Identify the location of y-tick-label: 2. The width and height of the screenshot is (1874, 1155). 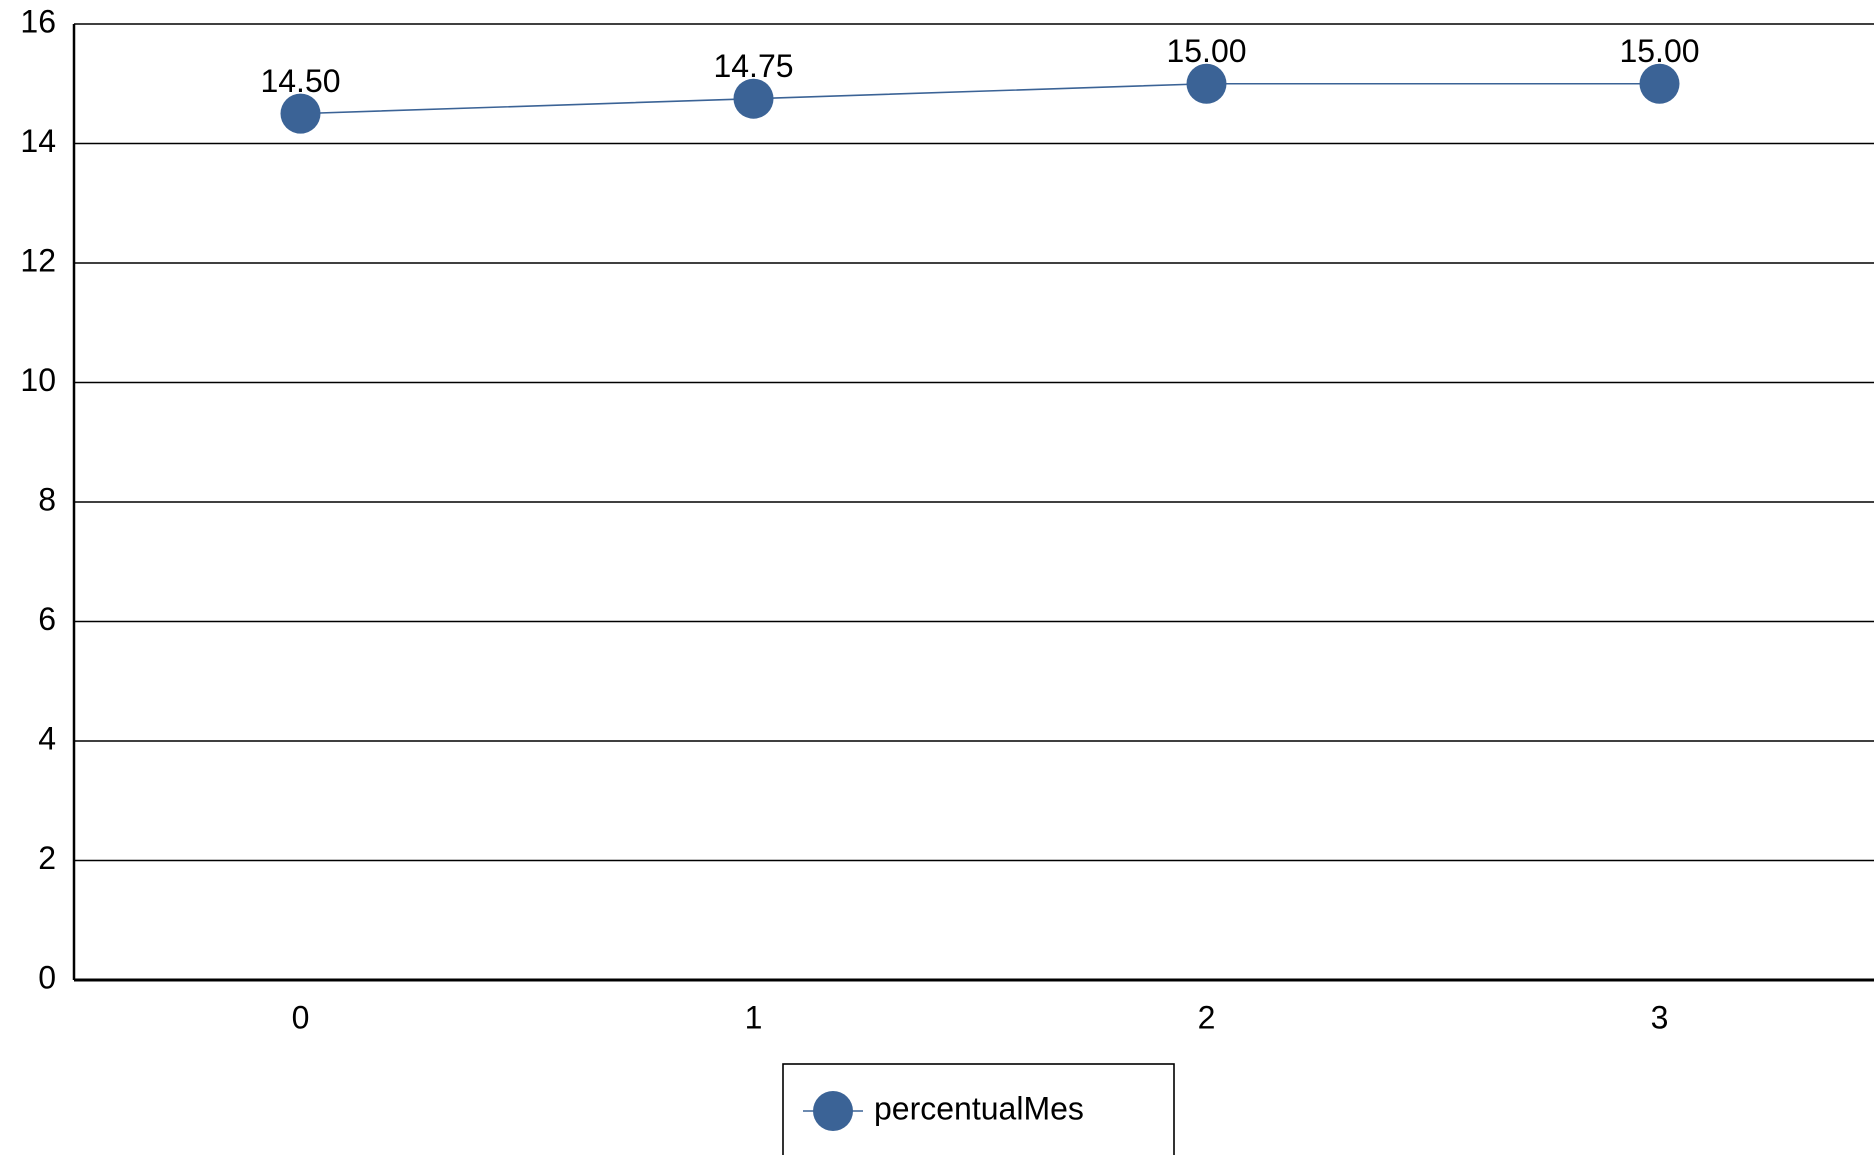
(47, 858).